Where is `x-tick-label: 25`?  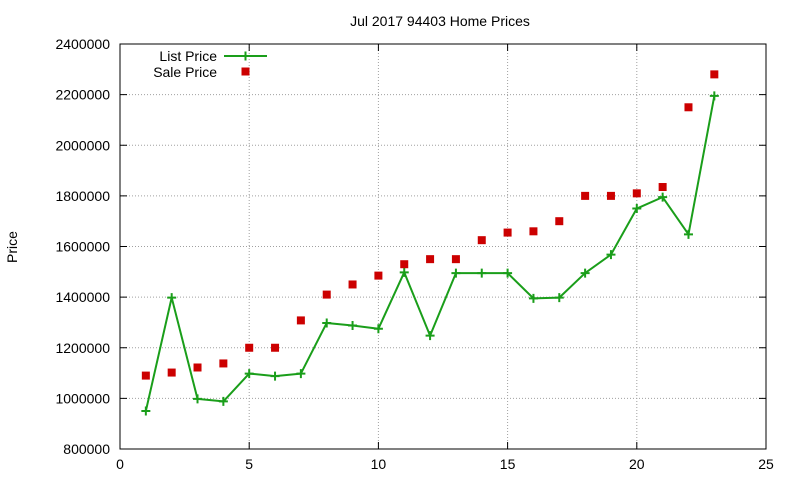 x-tick-label: 25 is located at coordinates (766, 464).